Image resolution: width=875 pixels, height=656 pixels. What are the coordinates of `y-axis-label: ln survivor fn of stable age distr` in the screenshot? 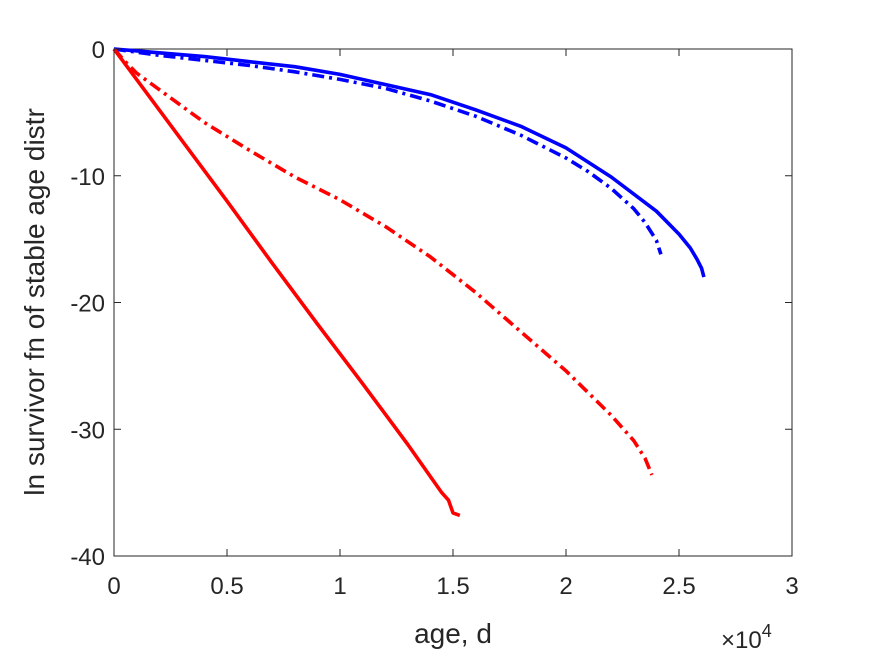 It's located at (34, 302).